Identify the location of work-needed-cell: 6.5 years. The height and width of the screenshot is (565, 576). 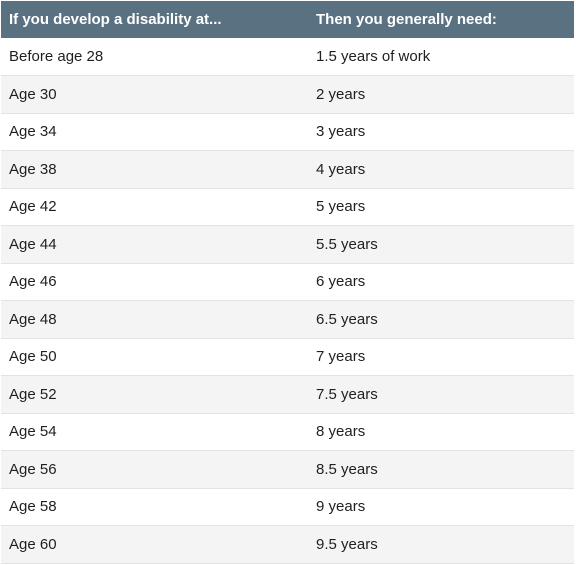
(347, 319).